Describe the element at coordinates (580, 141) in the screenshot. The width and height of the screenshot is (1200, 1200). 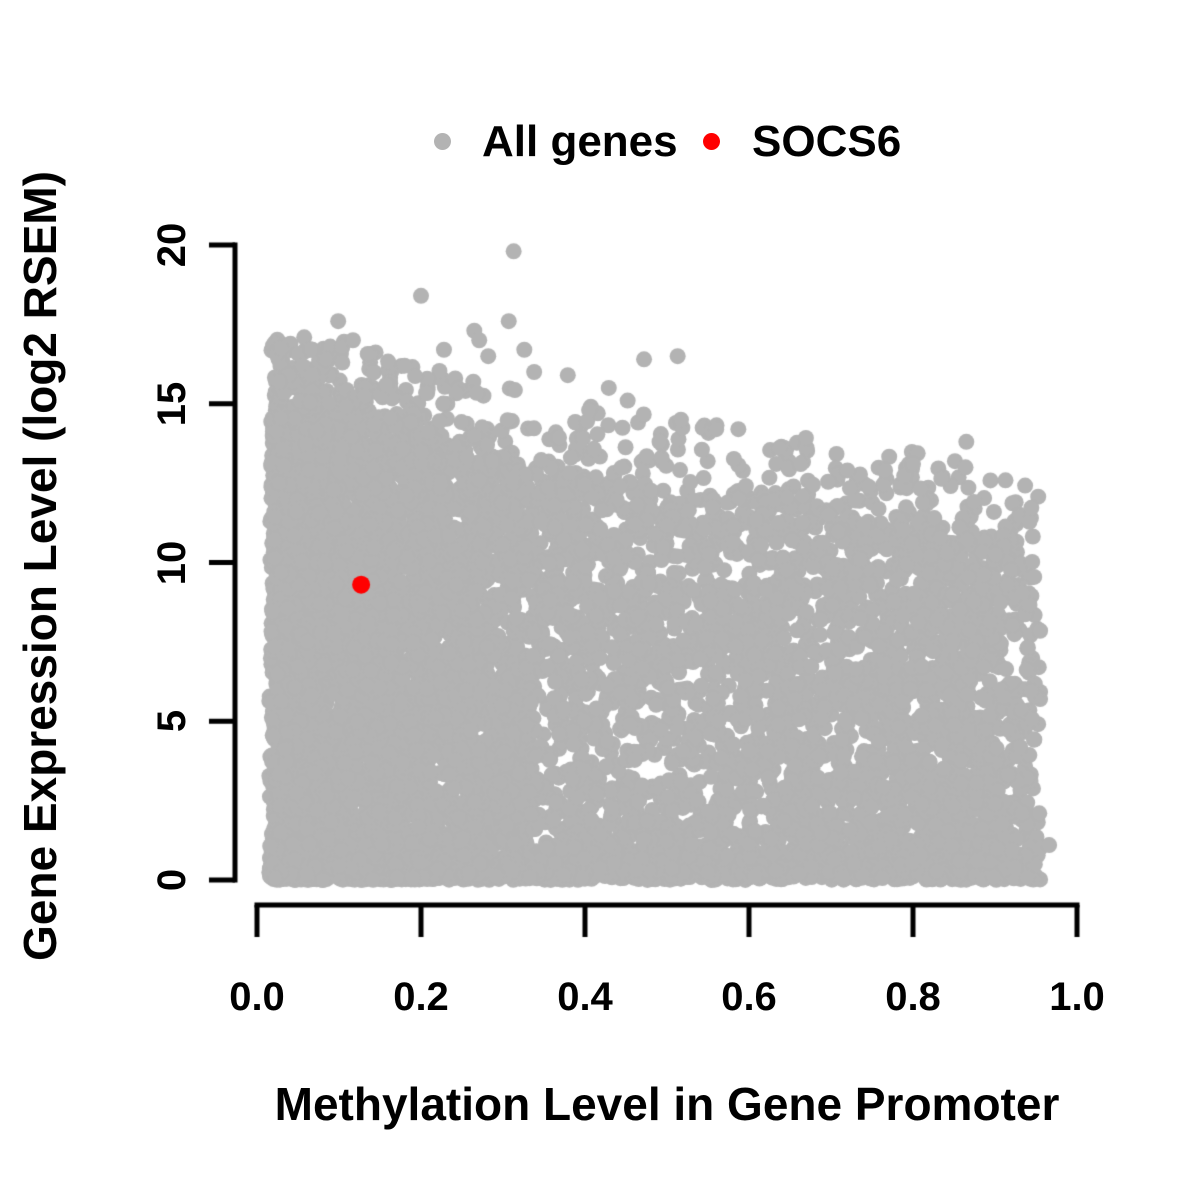
I see `legend-label-all-genes: All genes` at that location.